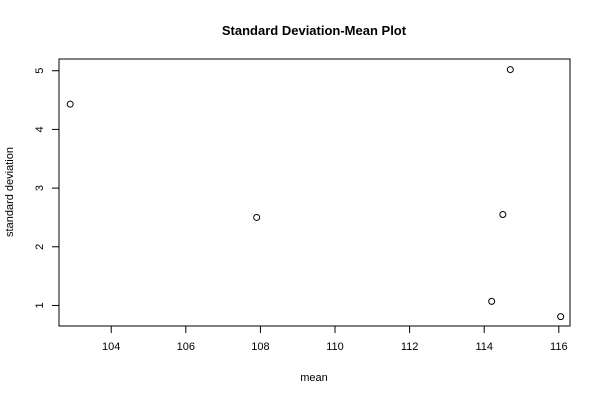  I want to click on y-axis: 1 2 3 4 5, so click(47, 188).